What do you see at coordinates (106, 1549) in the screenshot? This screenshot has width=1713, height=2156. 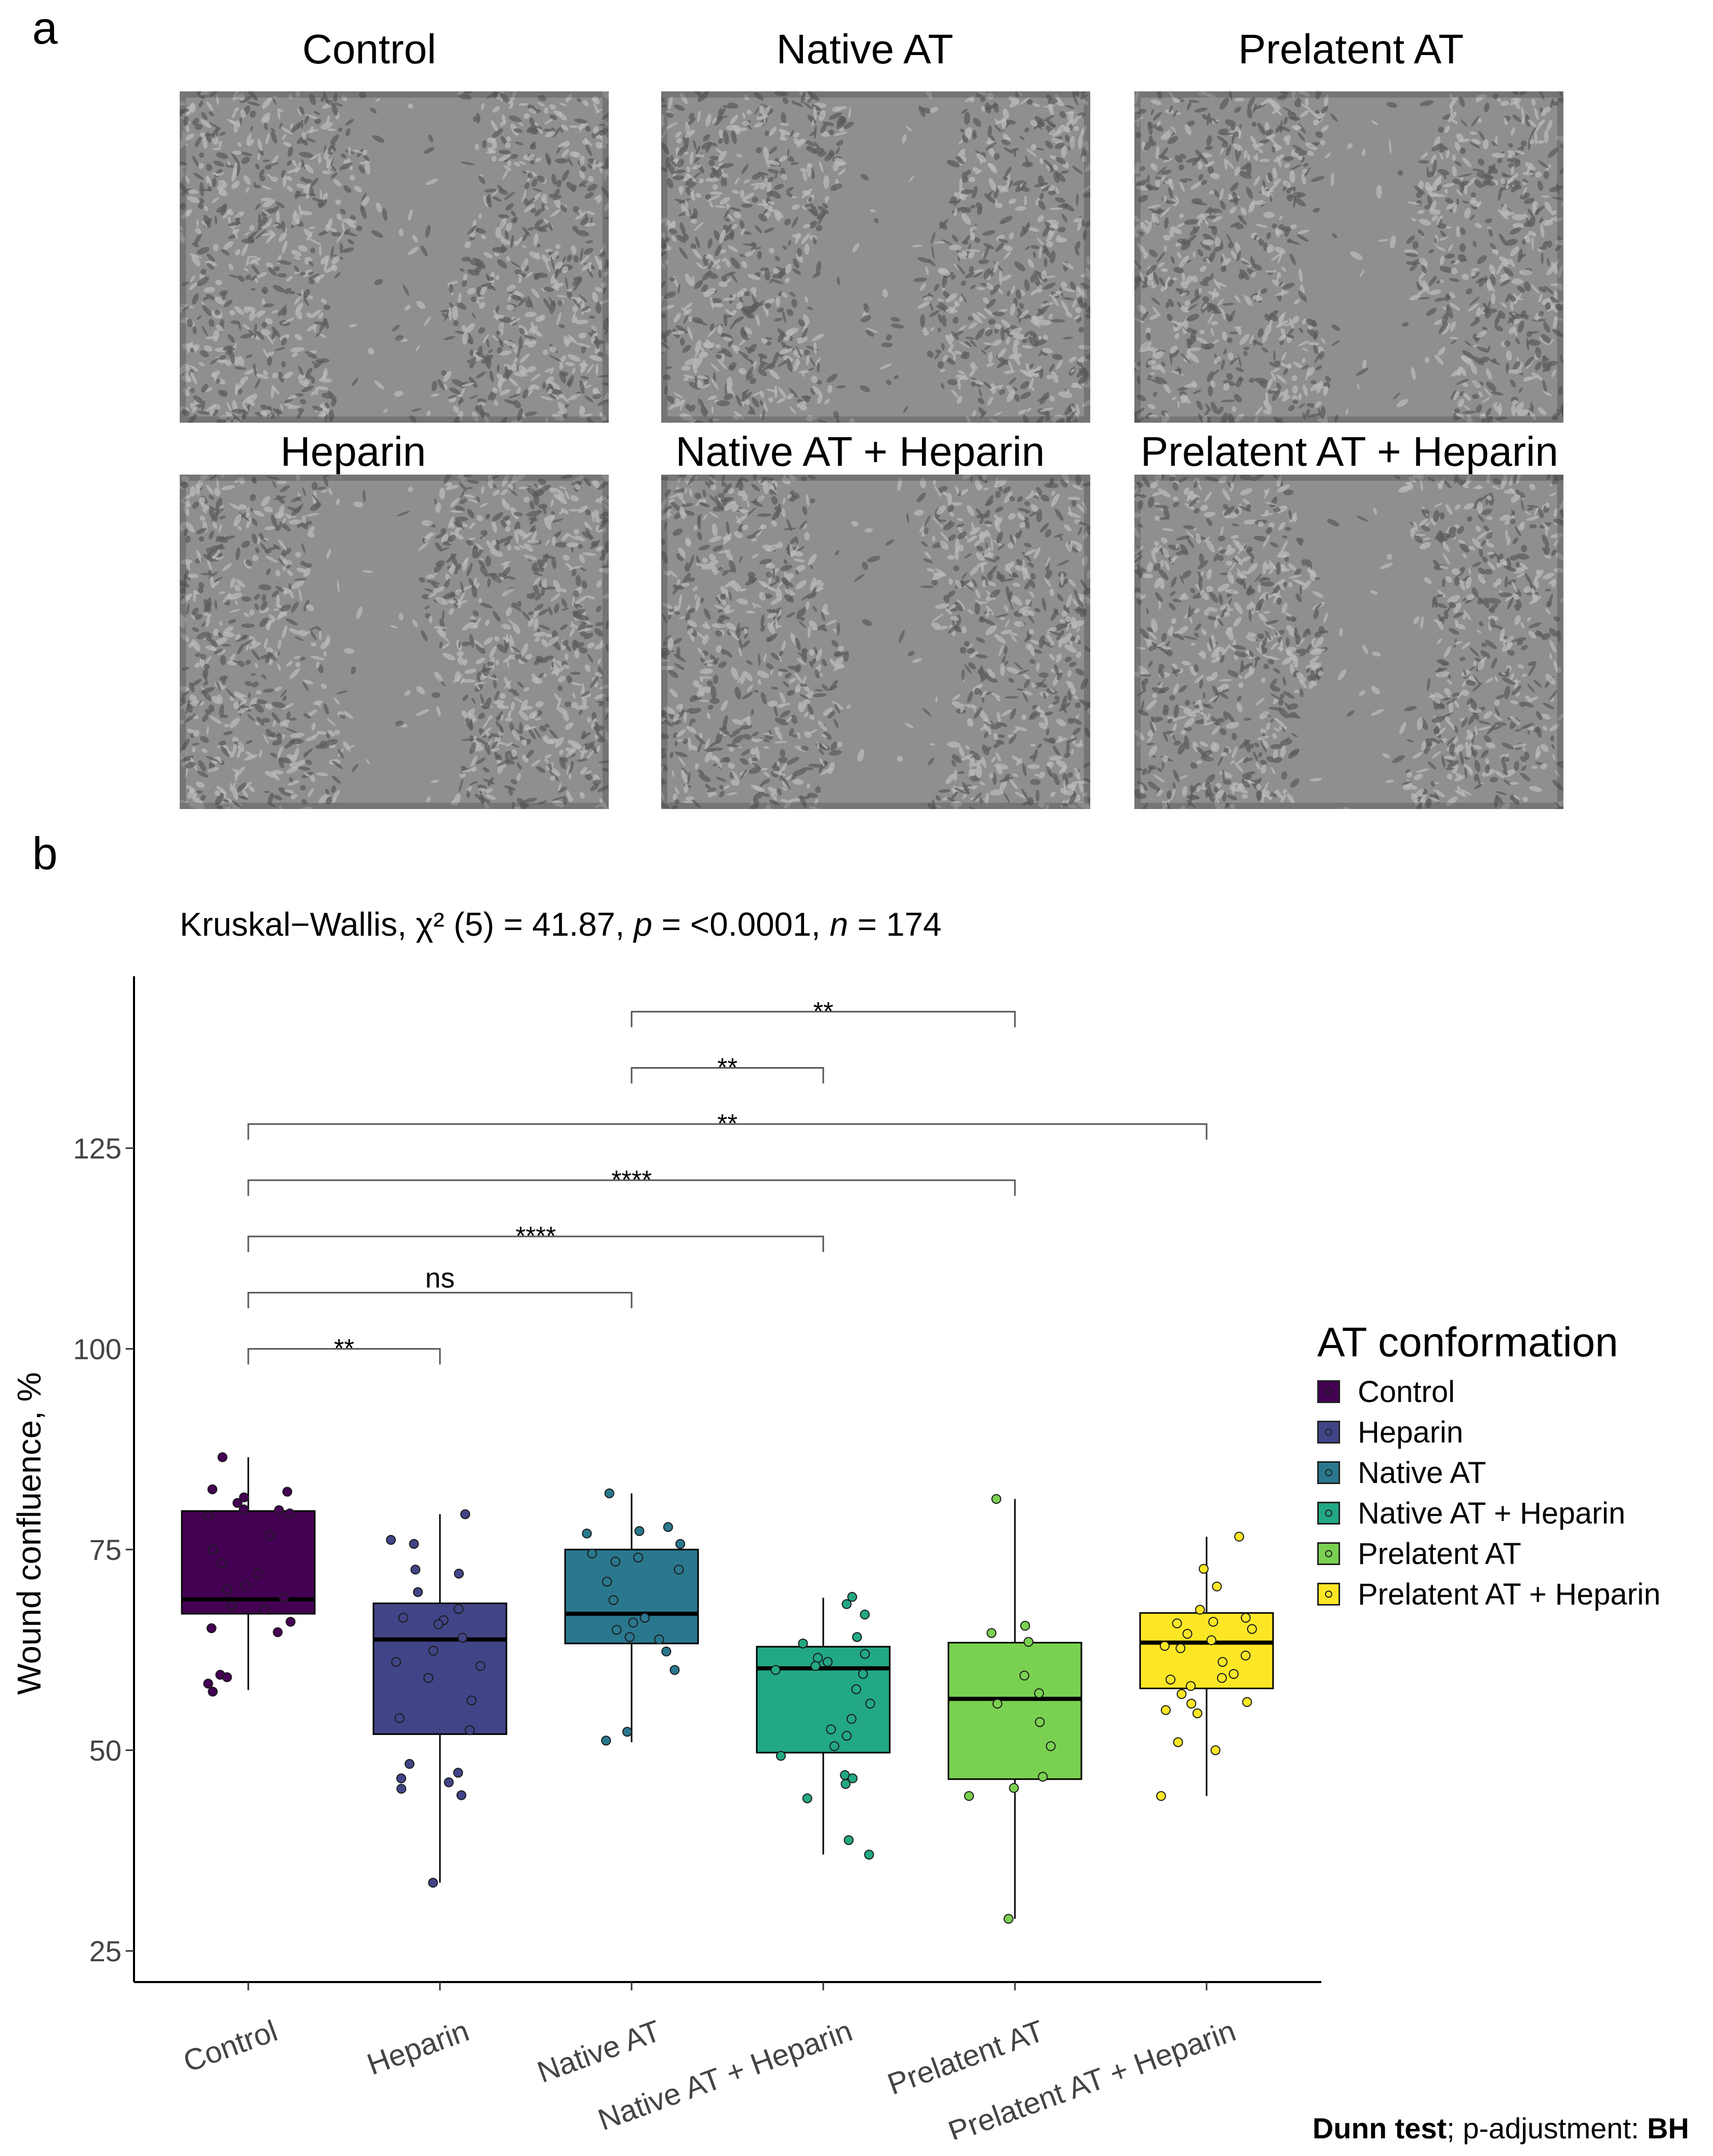 I see `y-tick-label: 75` at bounding box center [106, 1549].